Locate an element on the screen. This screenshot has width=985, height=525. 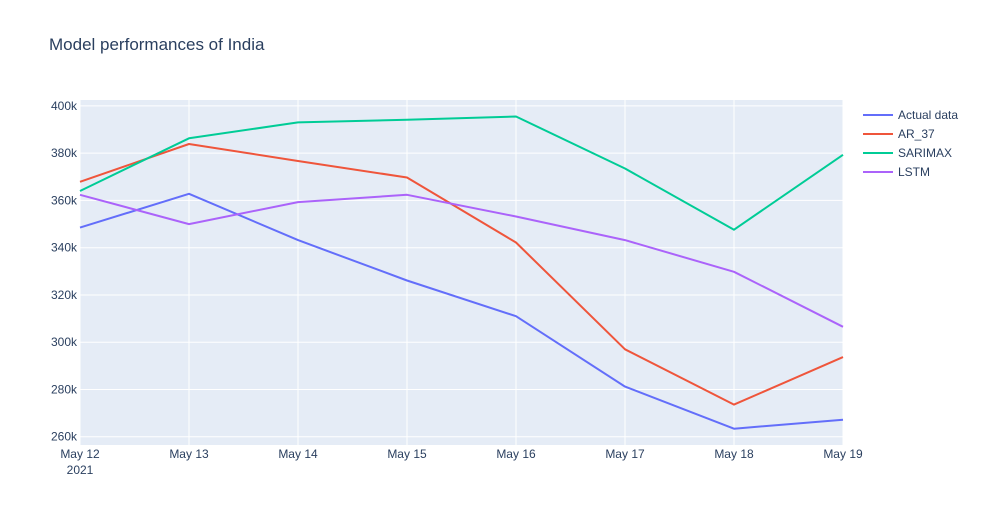
legend: Actual data AR_37 SARIMAX LSTM is located at coordinates (910, 143).